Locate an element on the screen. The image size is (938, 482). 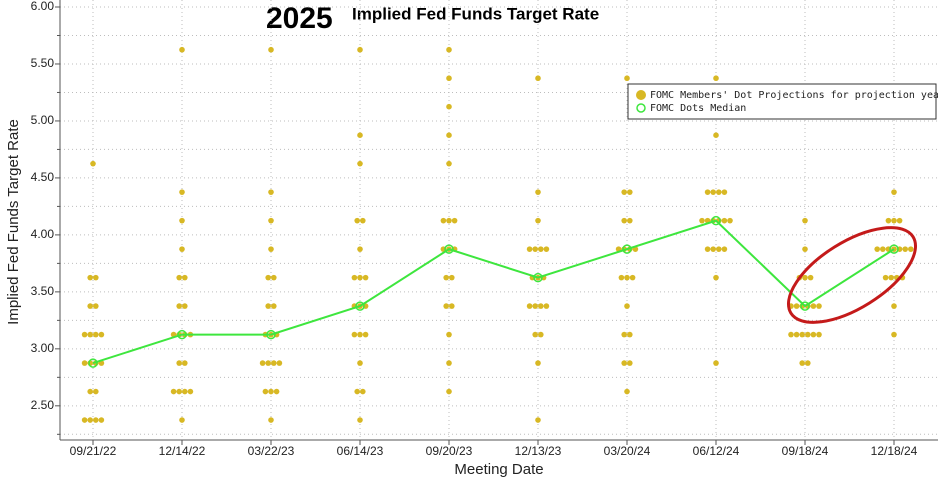
legend-swatch is located at coordinates (641, 108).